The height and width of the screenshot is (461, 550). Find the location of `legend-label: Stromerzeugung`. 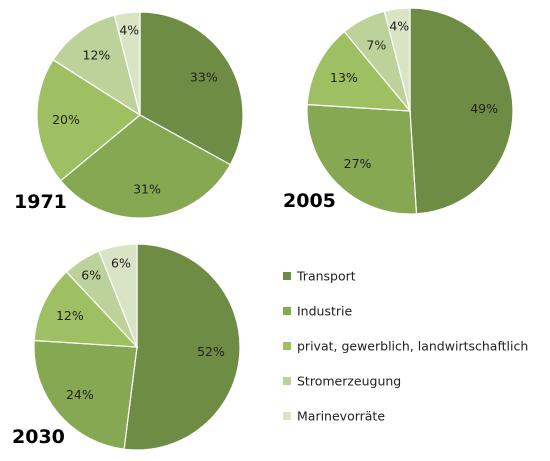

legend-label: Stromerzeugung is located at coordinates (349, 381).